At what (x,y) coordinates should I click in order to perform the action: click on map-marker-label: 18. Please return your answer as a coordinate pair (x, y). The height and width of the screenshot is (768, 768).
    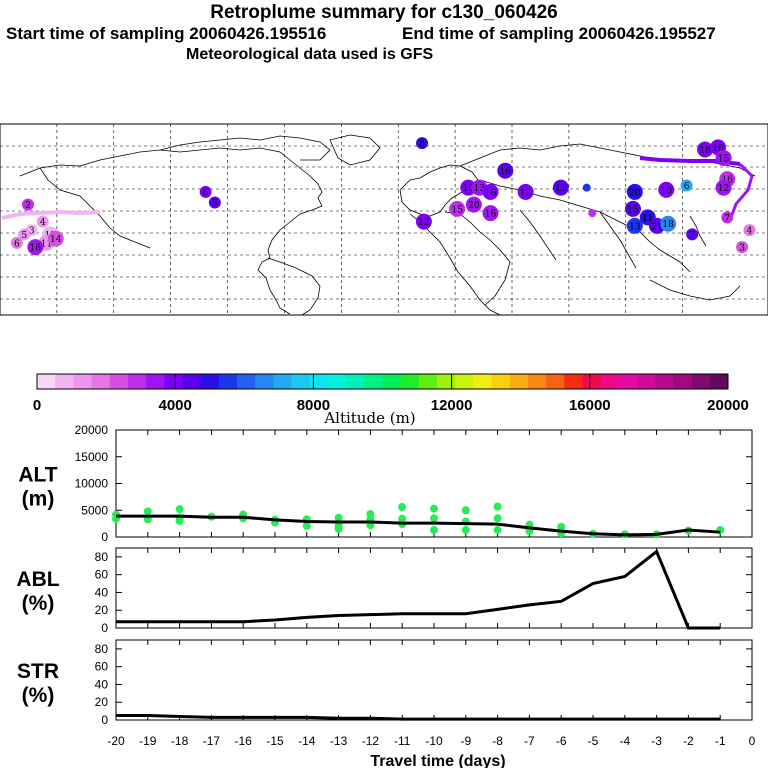
    Looking at the image, I should click on (705, 151).